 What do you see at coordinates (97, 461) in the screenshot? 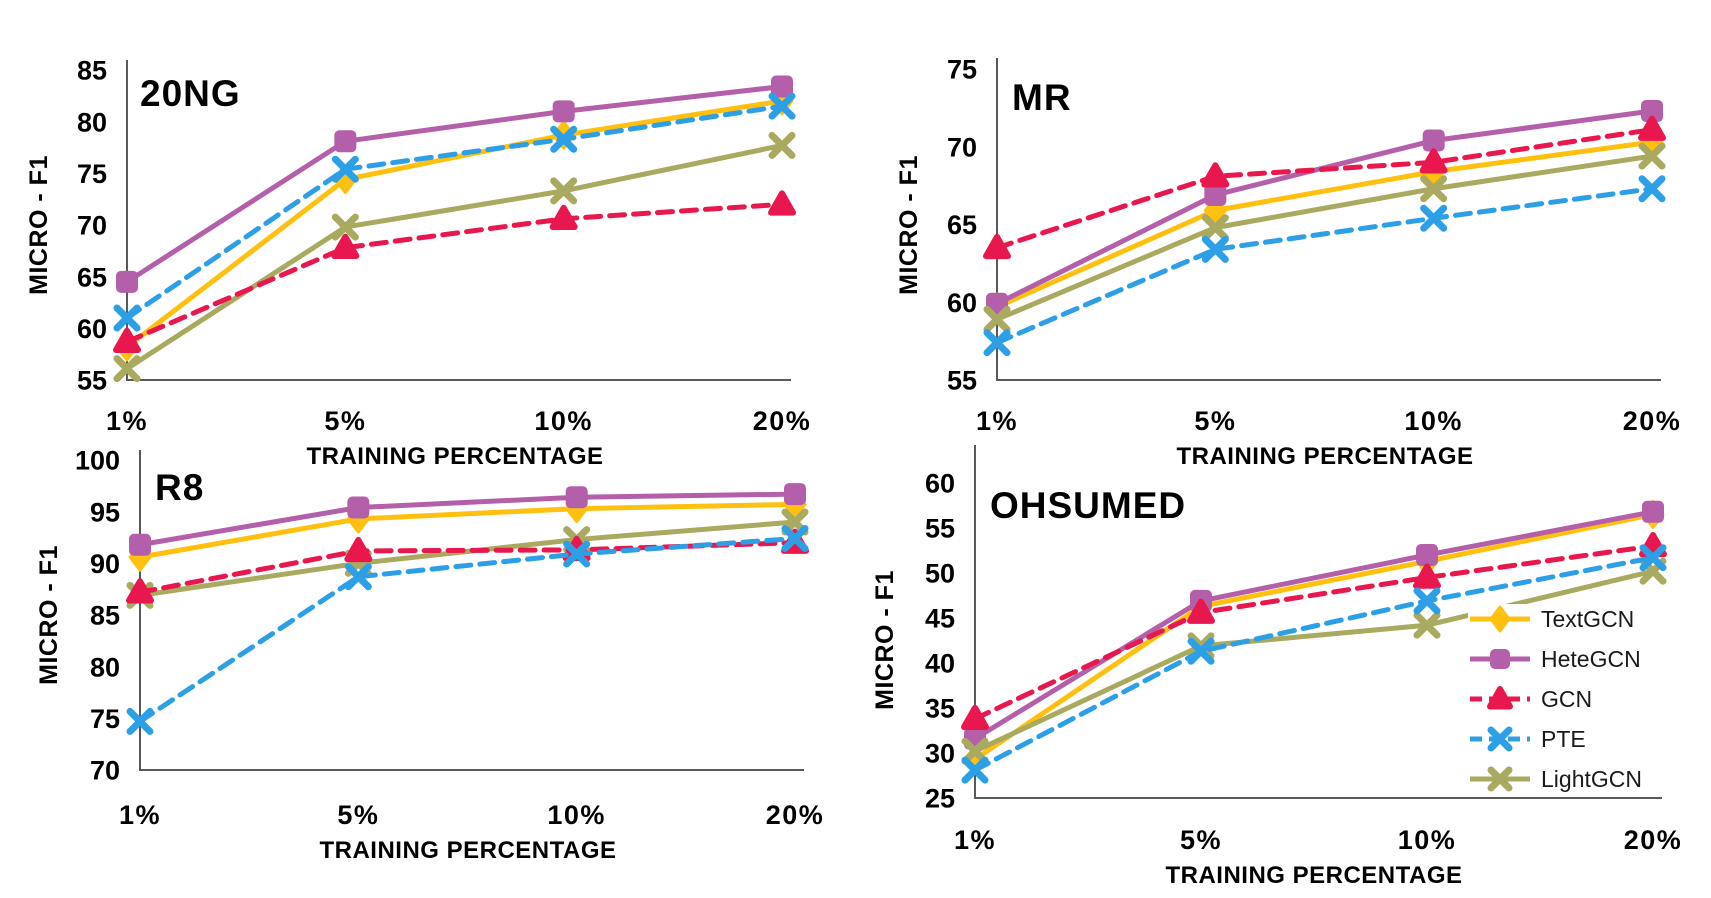
I see `y-tick-label: 100` at bounding box center [97, 461].